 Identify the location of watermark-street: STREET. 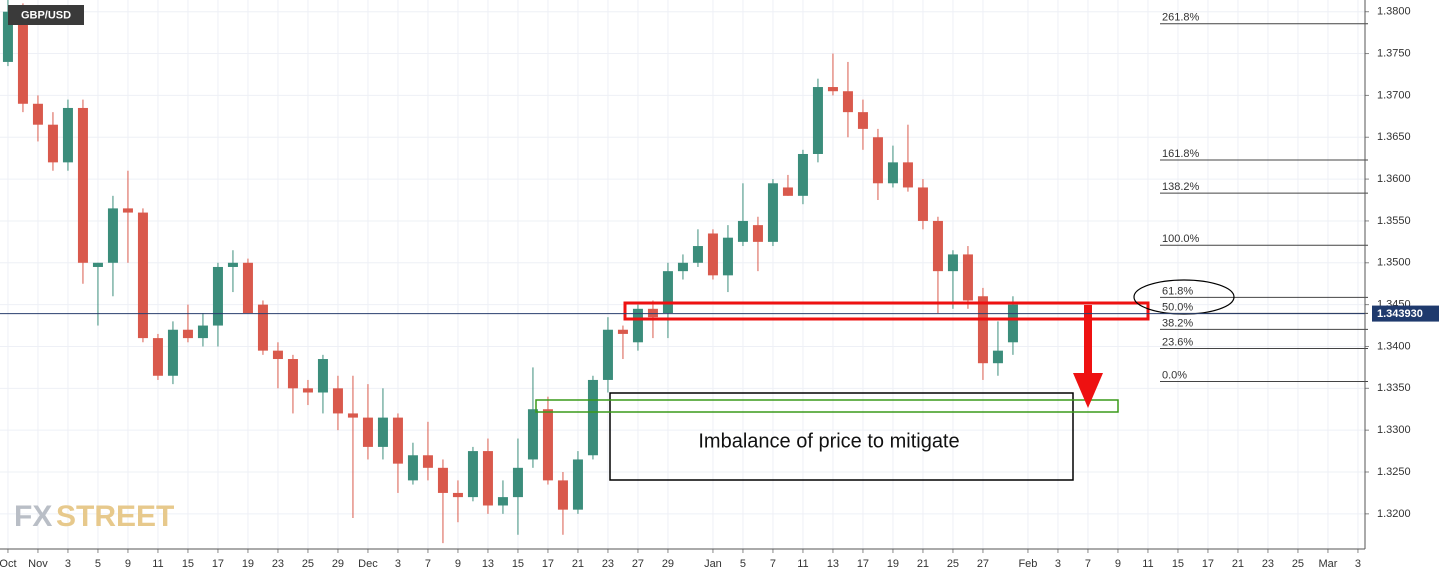
(115, 516).